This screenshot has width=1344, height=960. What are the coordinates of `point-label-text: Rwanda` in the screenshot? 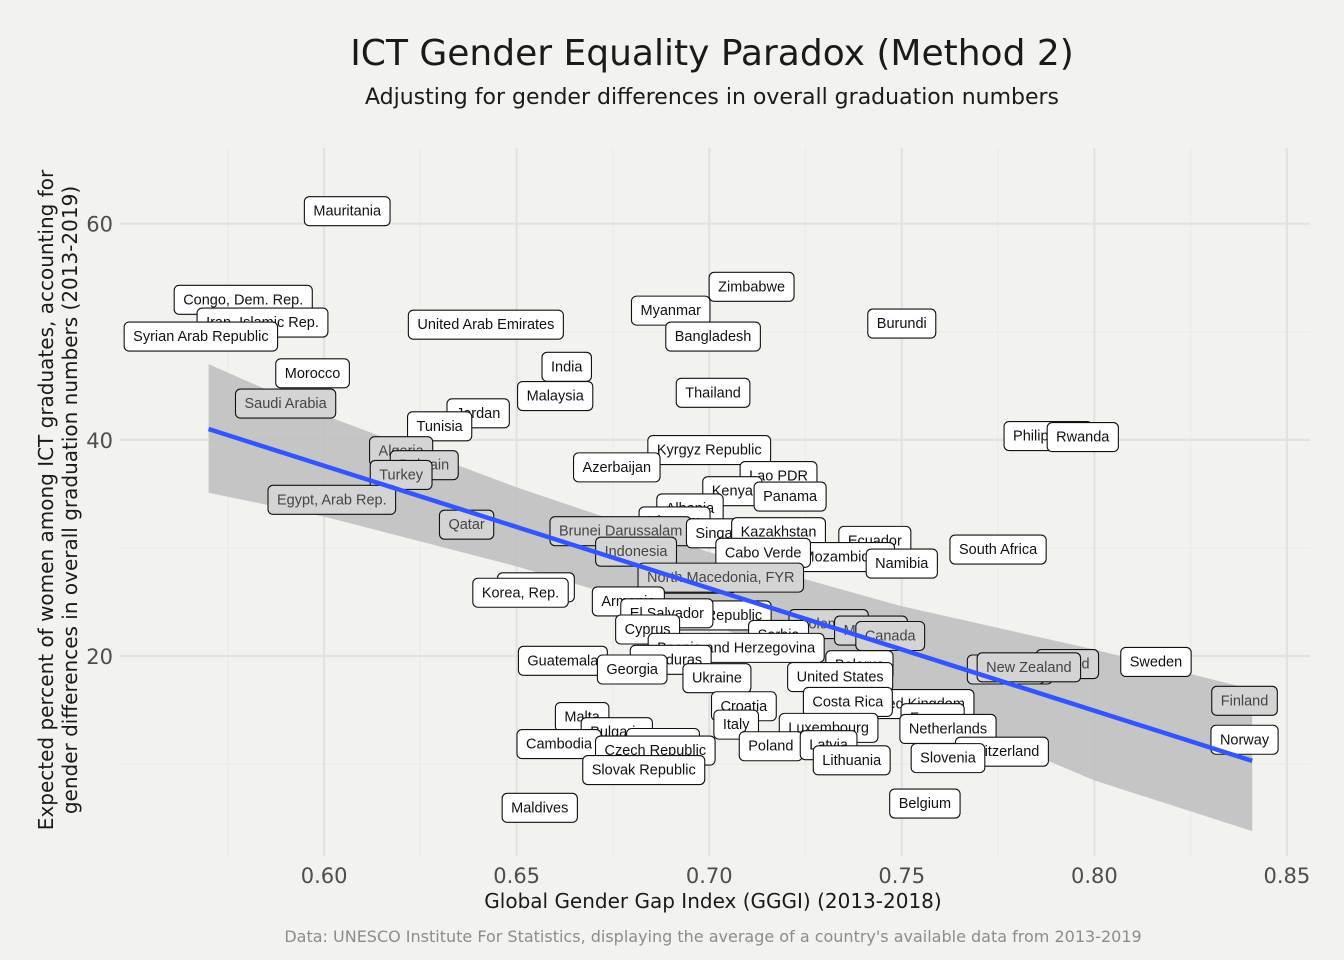 It's located at (1083, 438).